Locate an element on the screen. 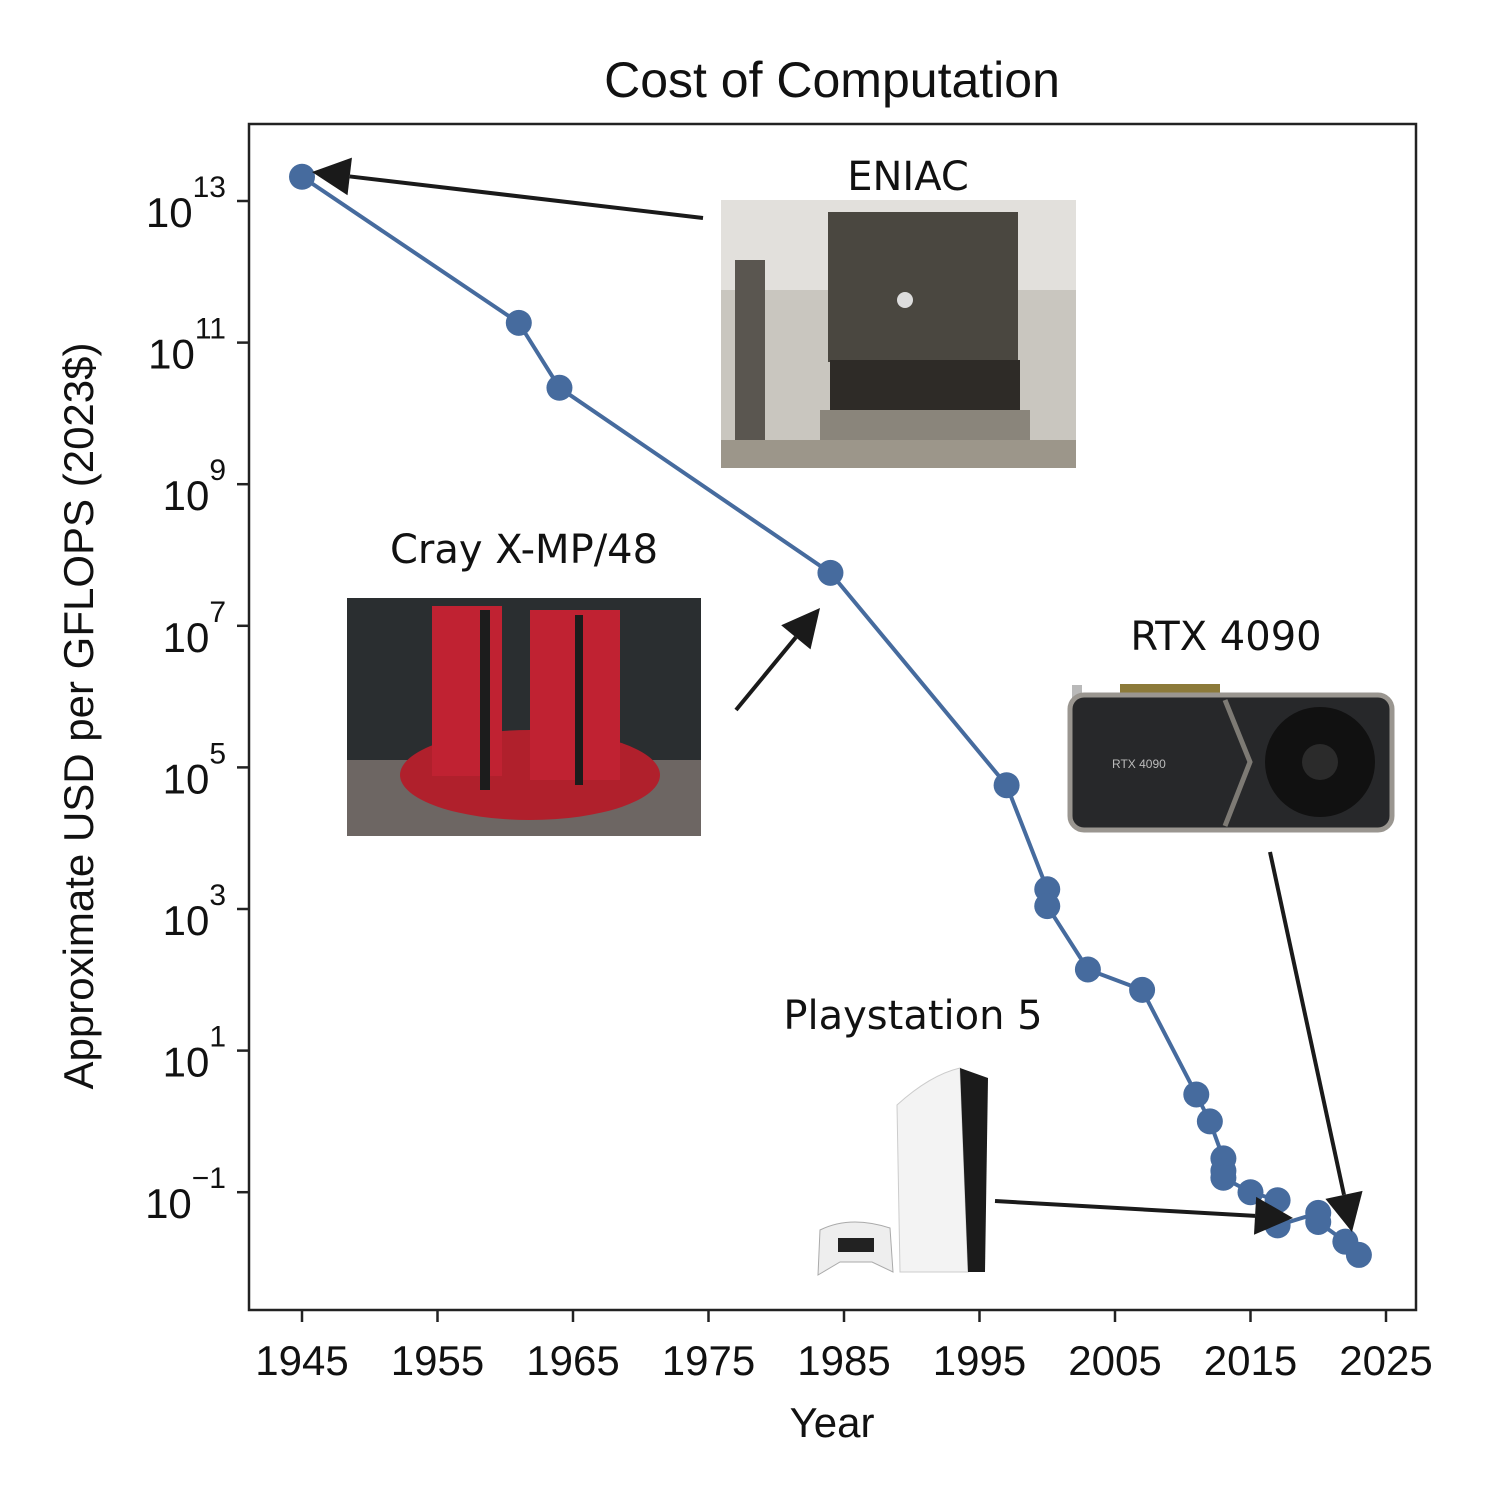  x-axis: 1945 1955 1965 1975 1985 1995 2005 2015 2025 is located at coordinates (844, 1347).